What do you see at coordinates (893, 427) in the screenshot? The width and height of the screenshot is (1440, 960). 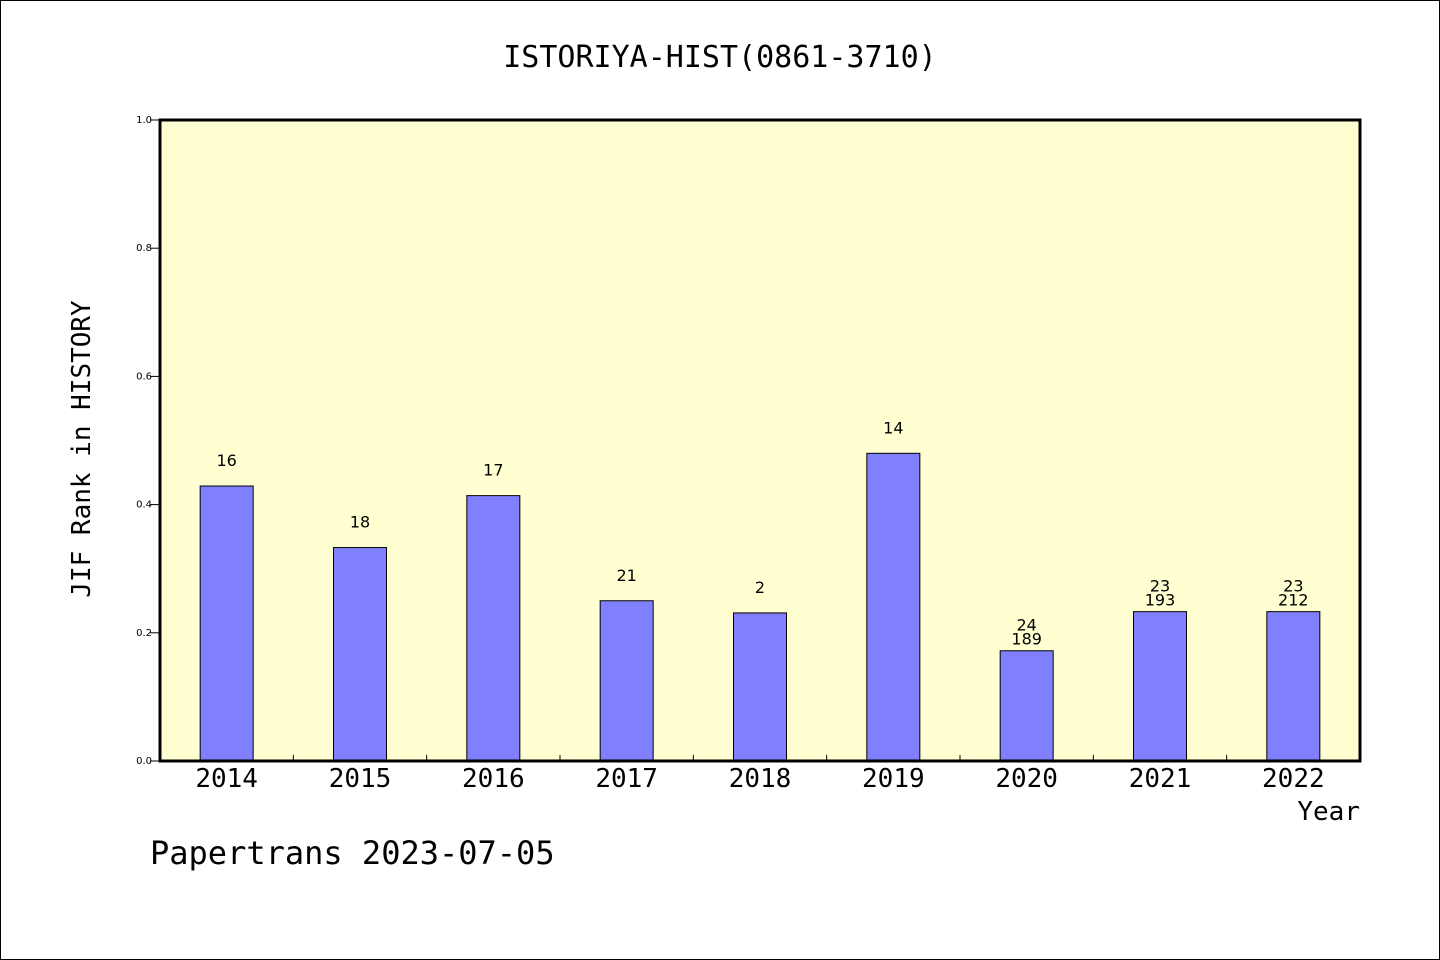 I see `bar-label-primary: 14` at bounding box center [893, 427].